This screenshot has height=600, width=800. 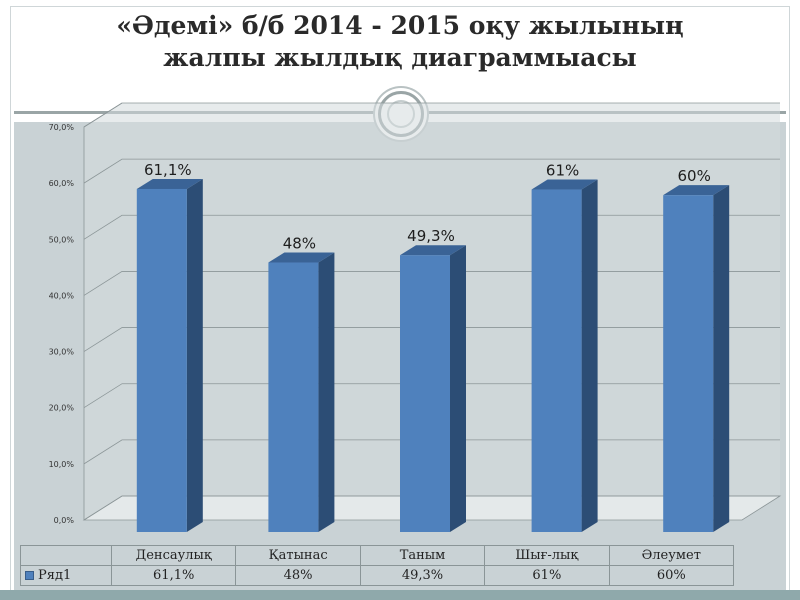 I want to click on gridline, so click(x=431, y=171).